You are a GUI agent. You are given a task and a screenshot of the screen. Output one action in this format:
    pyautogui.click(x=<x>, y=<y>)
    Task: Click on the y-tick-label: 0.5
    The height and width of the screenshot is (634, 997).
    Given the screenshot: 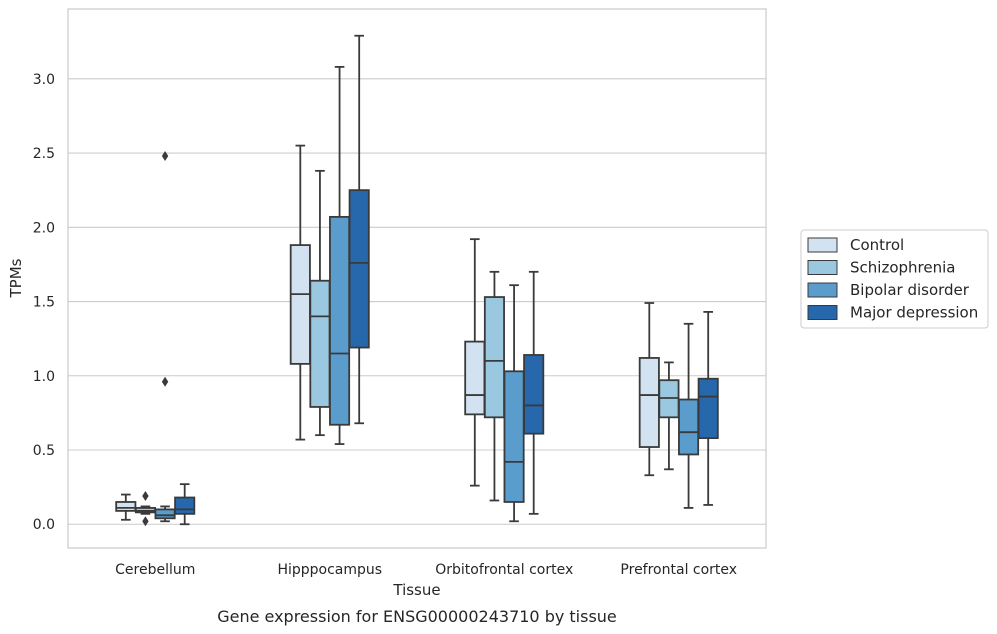 What is the action you would take?
    pyautogui.click(x=44, y=451)
    